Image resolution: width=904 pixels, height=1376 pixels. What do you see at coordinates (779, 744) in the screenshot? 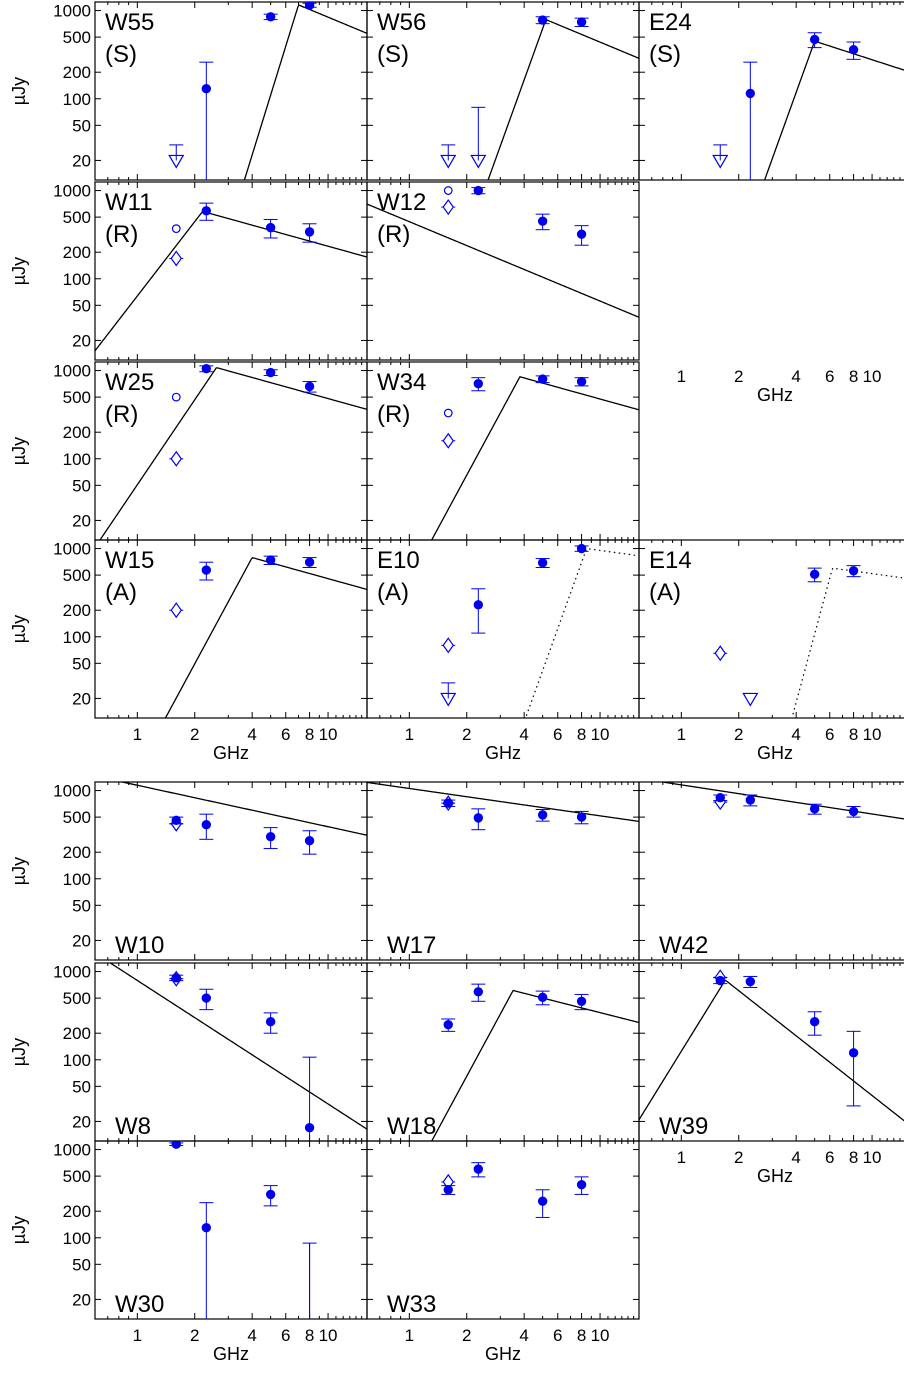
I see `x-axis-2: 1 2 4 6 8 10 GHz` at bounding box center [779, 744].